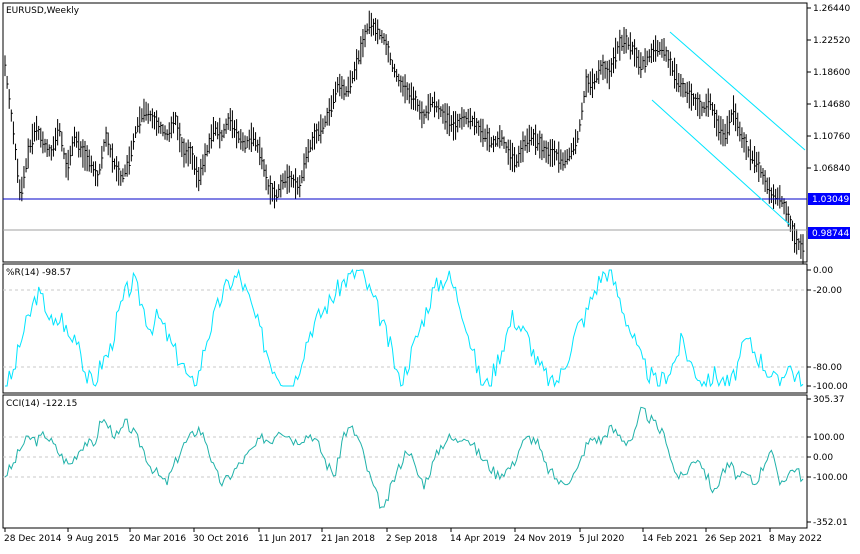 The width and height of the screenshot is (860, 554). Describe the element at coordinates (41, 404) in the screenshot. I see `cci-label: CCI(14) -122.15` at that location.